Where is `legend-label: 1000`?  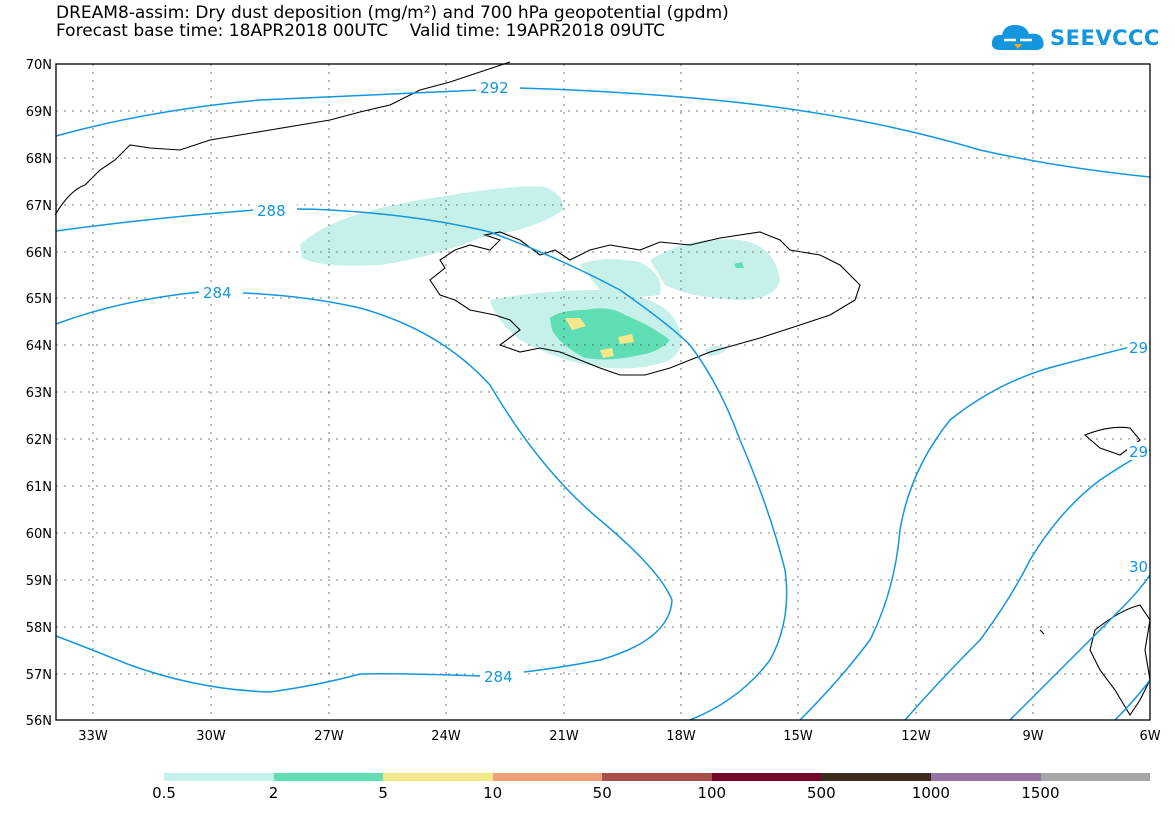 legend-label: 1000 is located at coordinates (930, 793).